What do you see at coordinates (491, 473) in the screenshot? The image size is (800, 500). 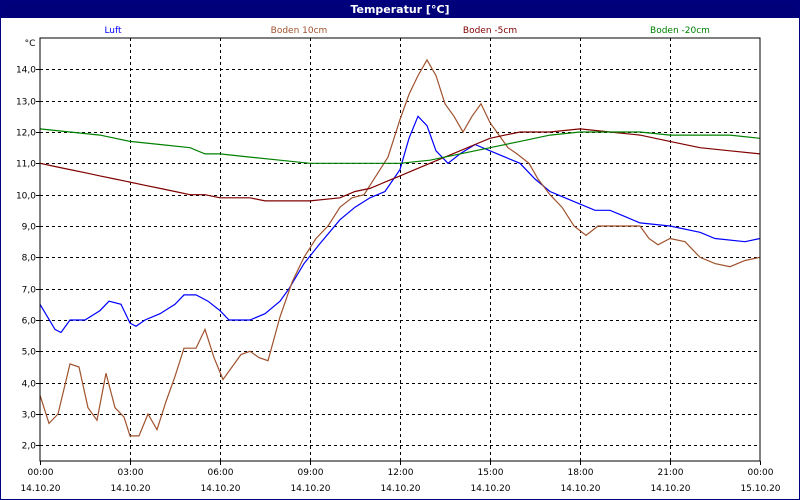 I see `x-tick-time: 15:00` at bounding box center [491, 473].